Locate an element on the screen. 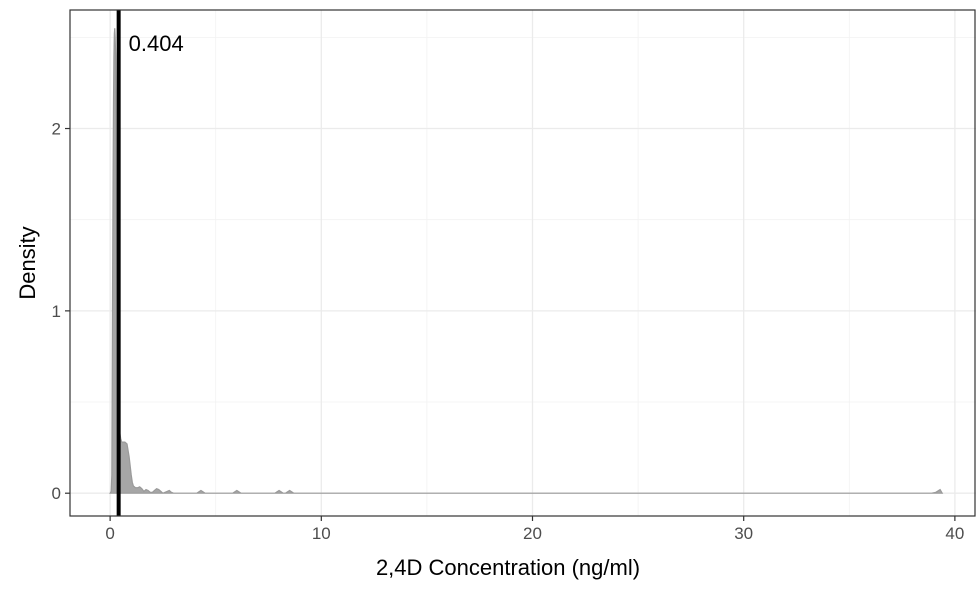  x-tick-label: 30 is located at coordinates (743, 533).